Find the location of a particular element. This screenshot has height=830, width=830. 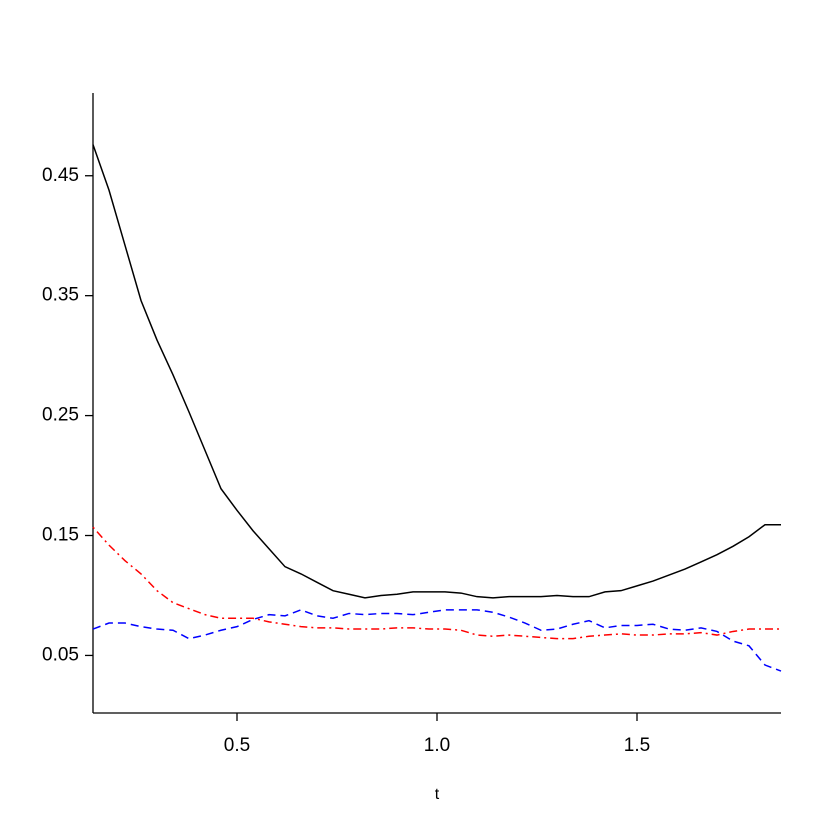

y-tick-label: 0.35 is located at coordinates (60, 295).